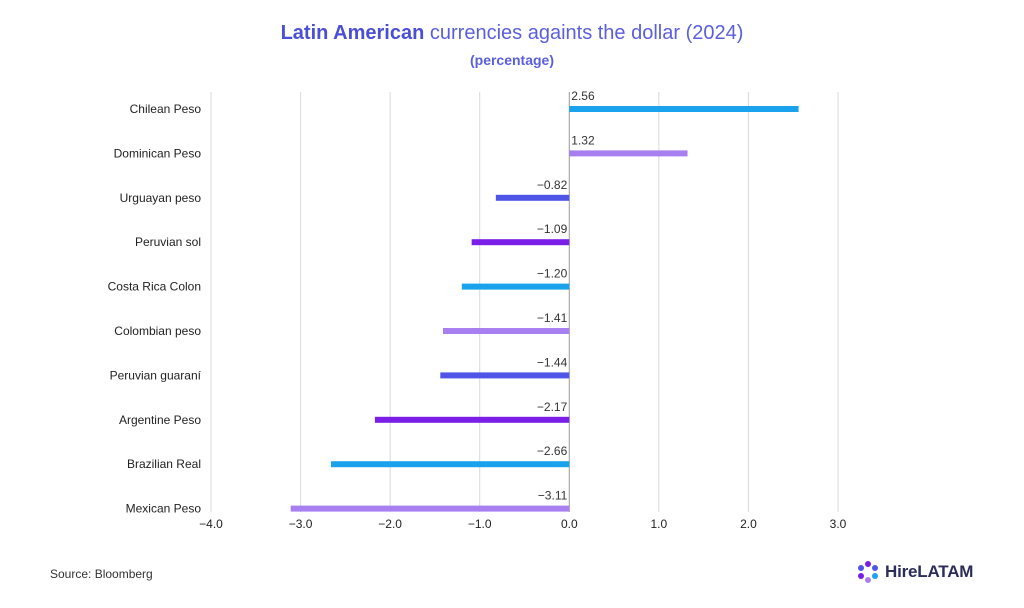 This screenshot has width=1024, height=608. I want to click on x-tick-label: −4.0, so click(211, 524).